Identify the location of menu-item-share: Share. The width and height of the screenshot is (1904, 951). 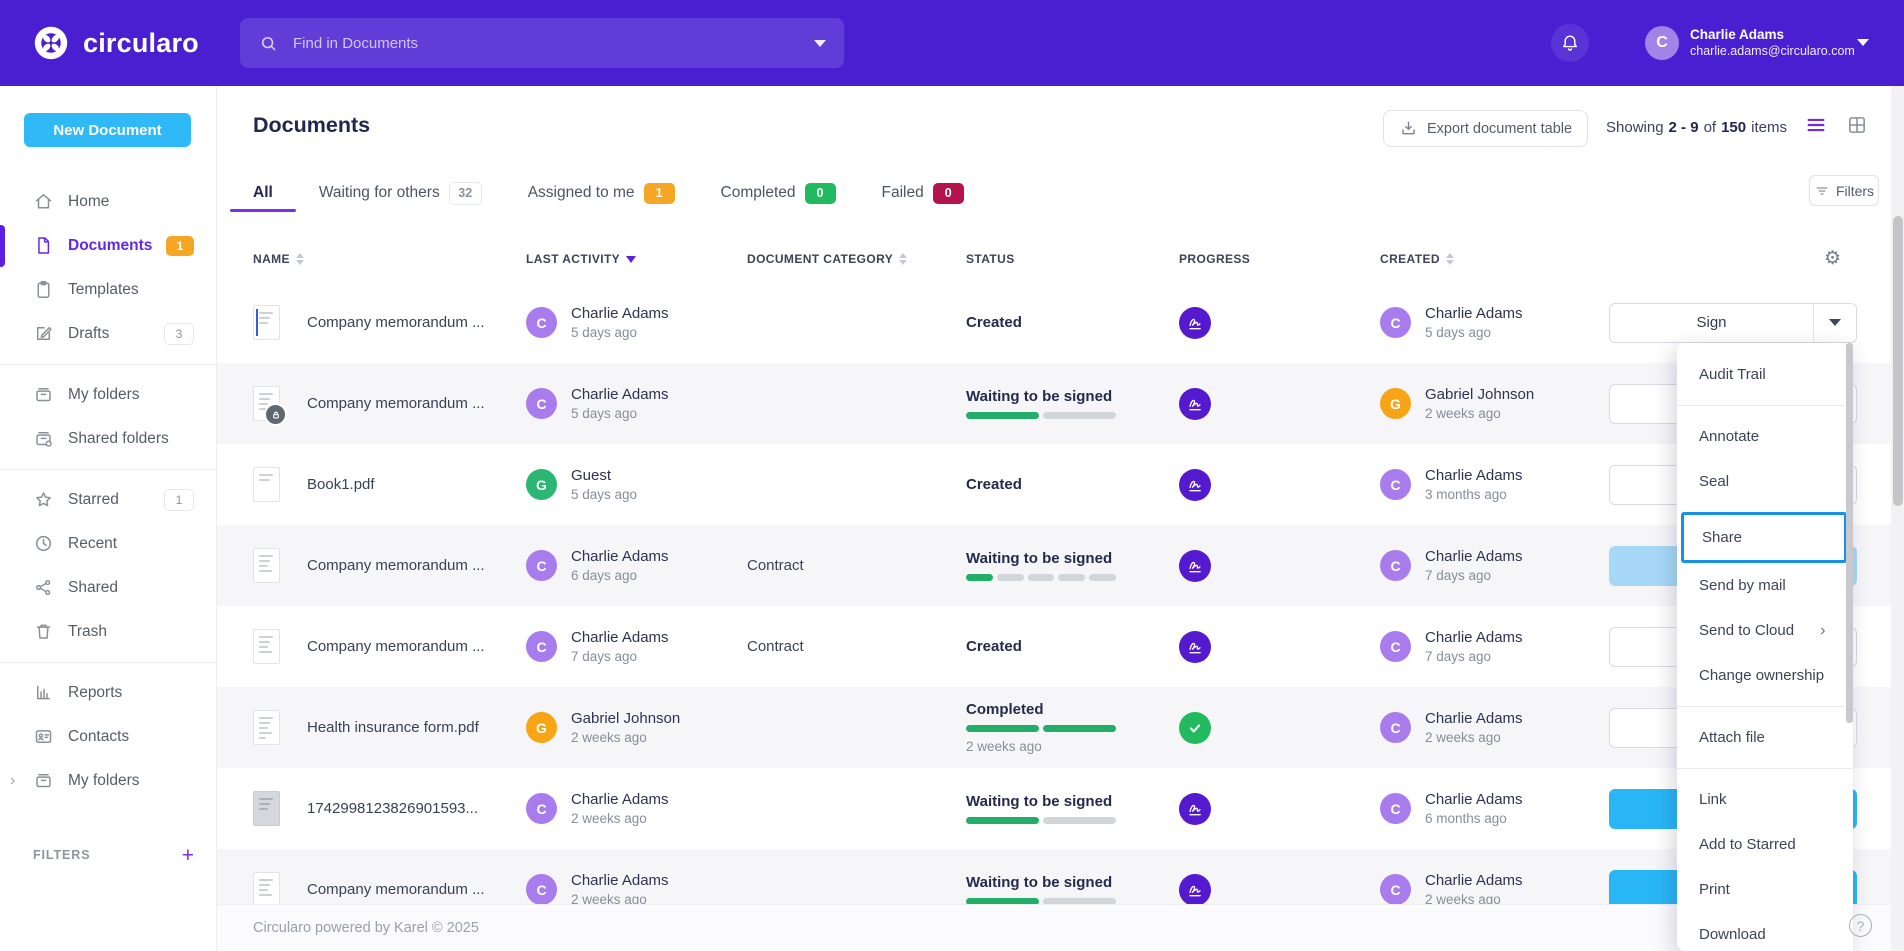
(1764, 537).